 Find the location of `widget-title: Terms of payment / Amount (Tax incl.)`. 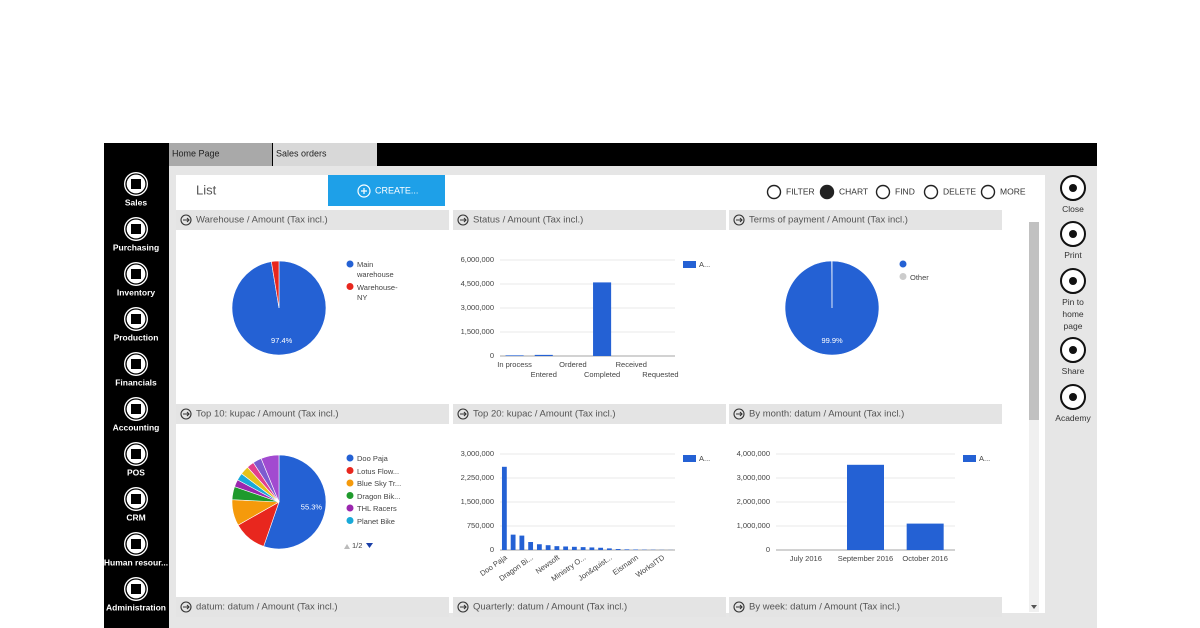

widget-title: Terms of payment / Amount (Tax incl.) is located at coordinates (828, 220).